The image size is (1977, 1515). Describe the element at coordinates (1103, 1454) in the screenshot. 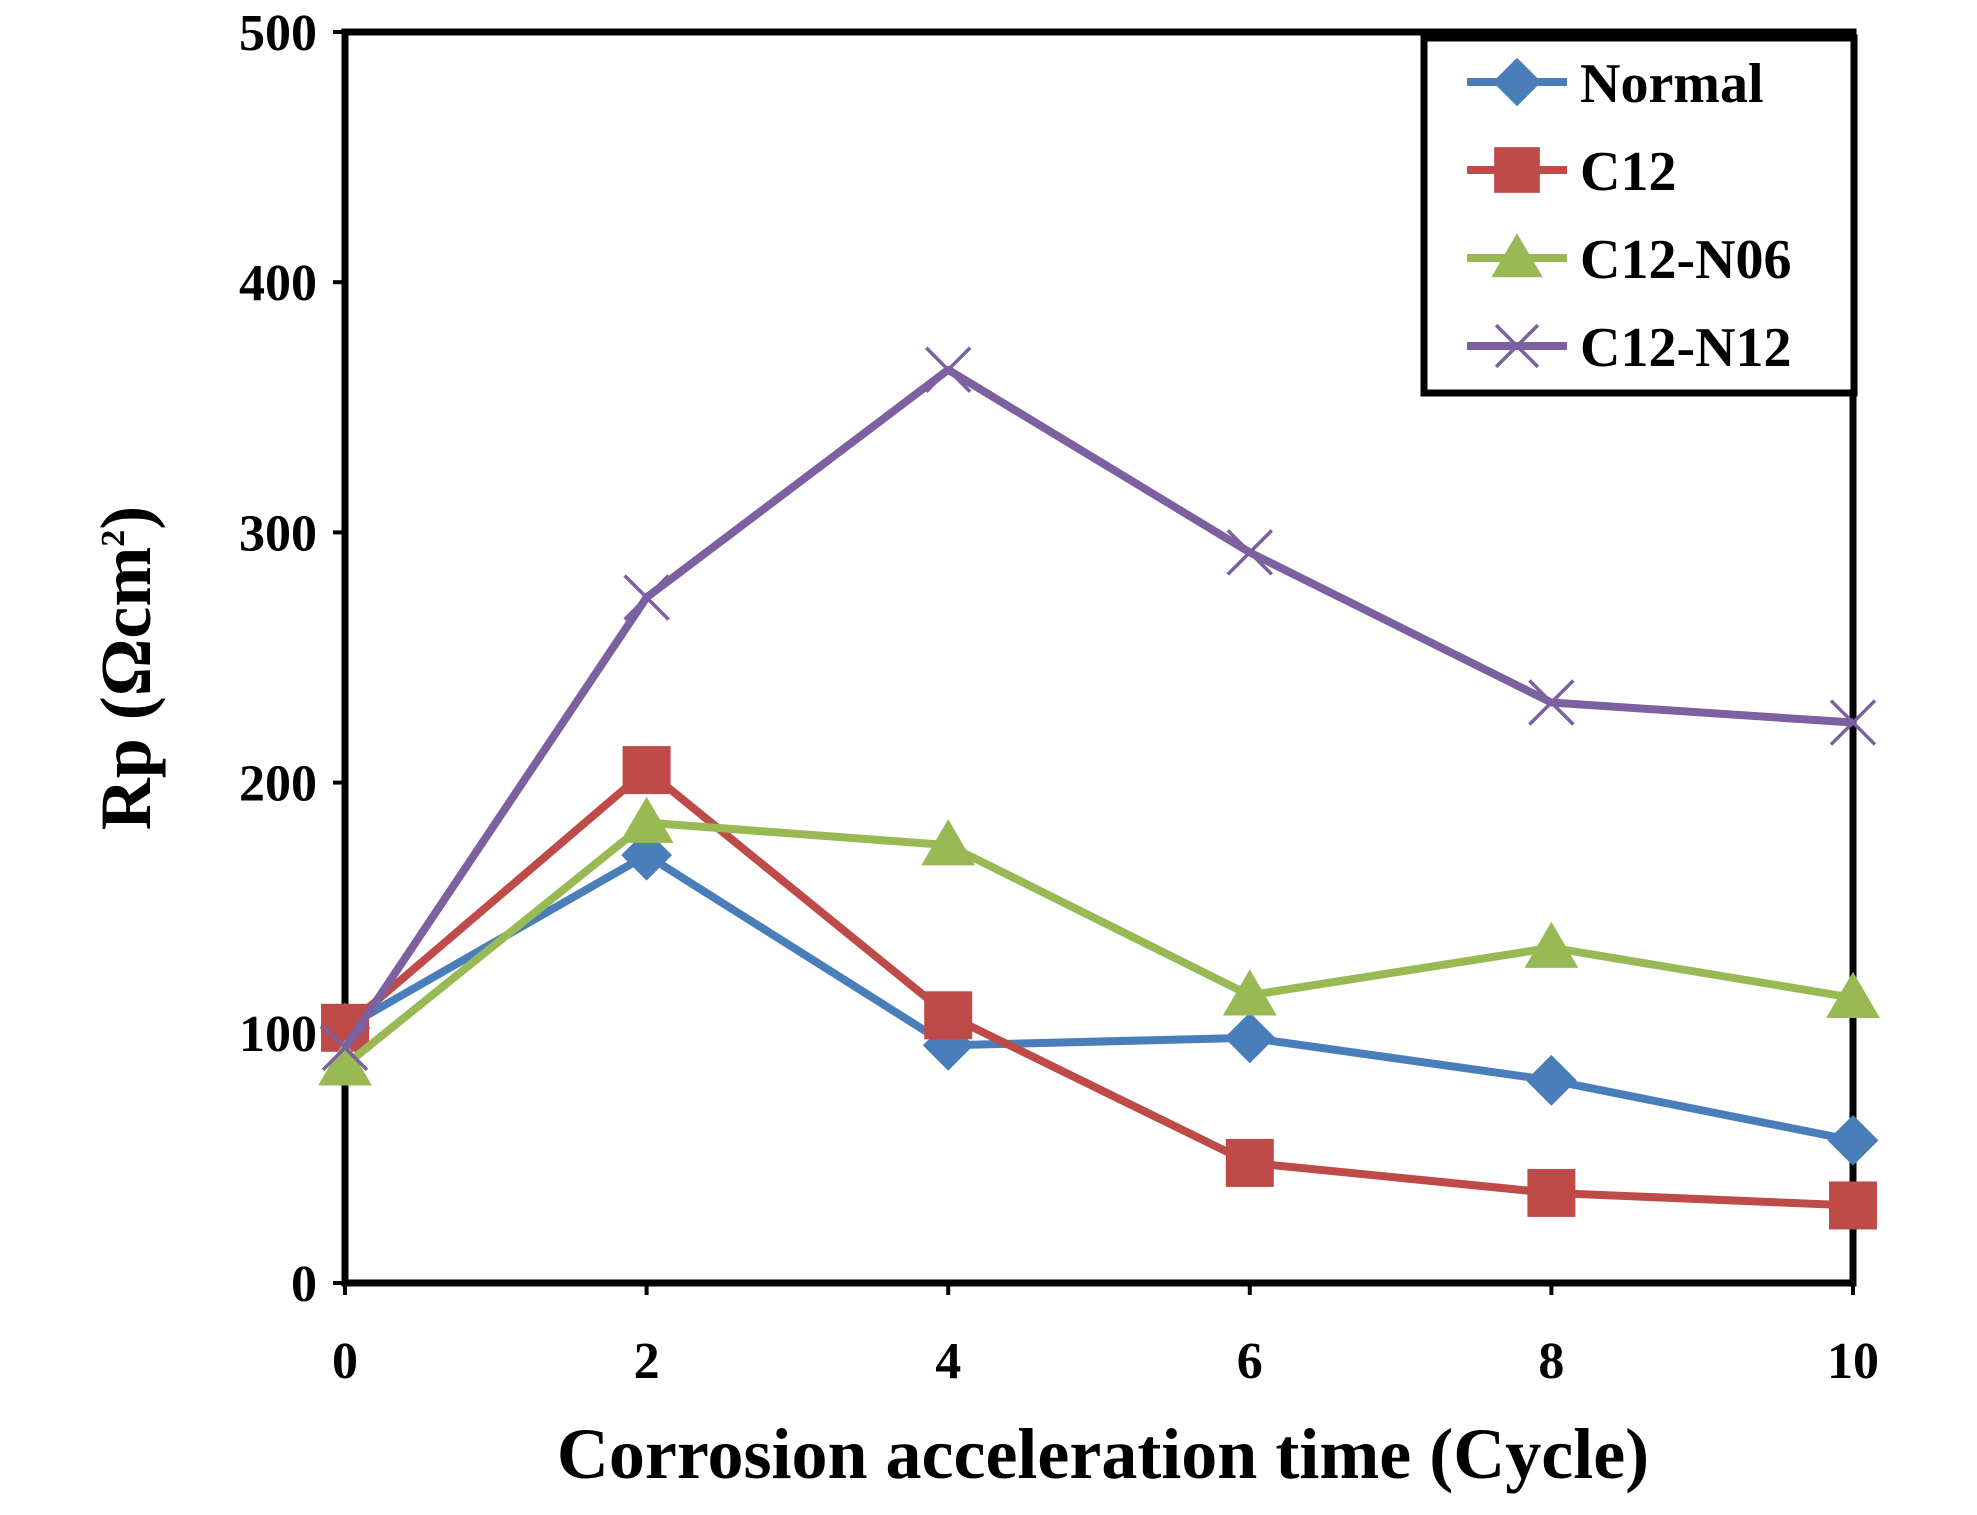

I see `x-axis-title: Corrosion acceleration time (Cycle)` at that location.